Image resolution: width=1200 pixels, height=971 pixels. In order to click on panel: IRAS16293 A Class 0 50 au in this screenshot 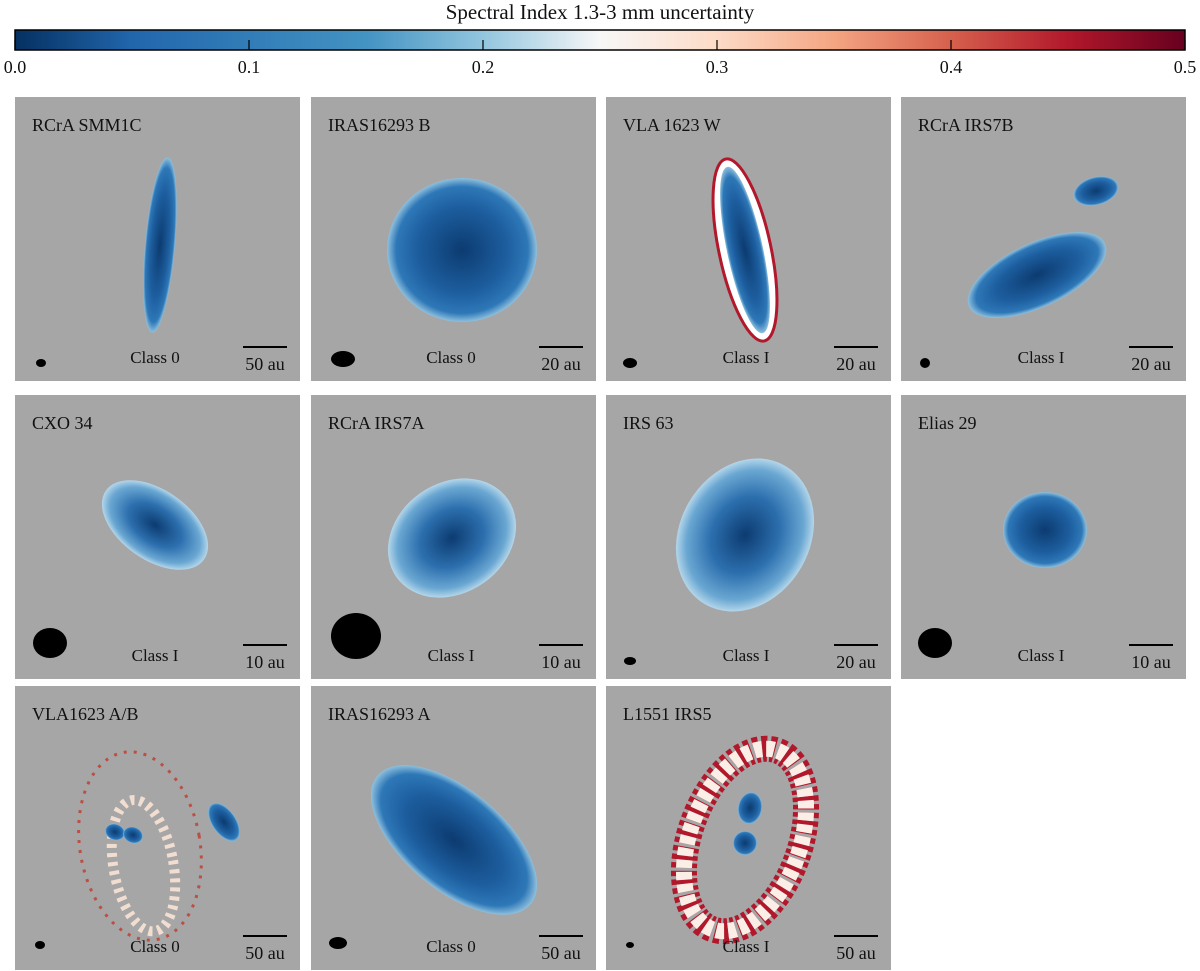, I will do `click(453, 828)`.